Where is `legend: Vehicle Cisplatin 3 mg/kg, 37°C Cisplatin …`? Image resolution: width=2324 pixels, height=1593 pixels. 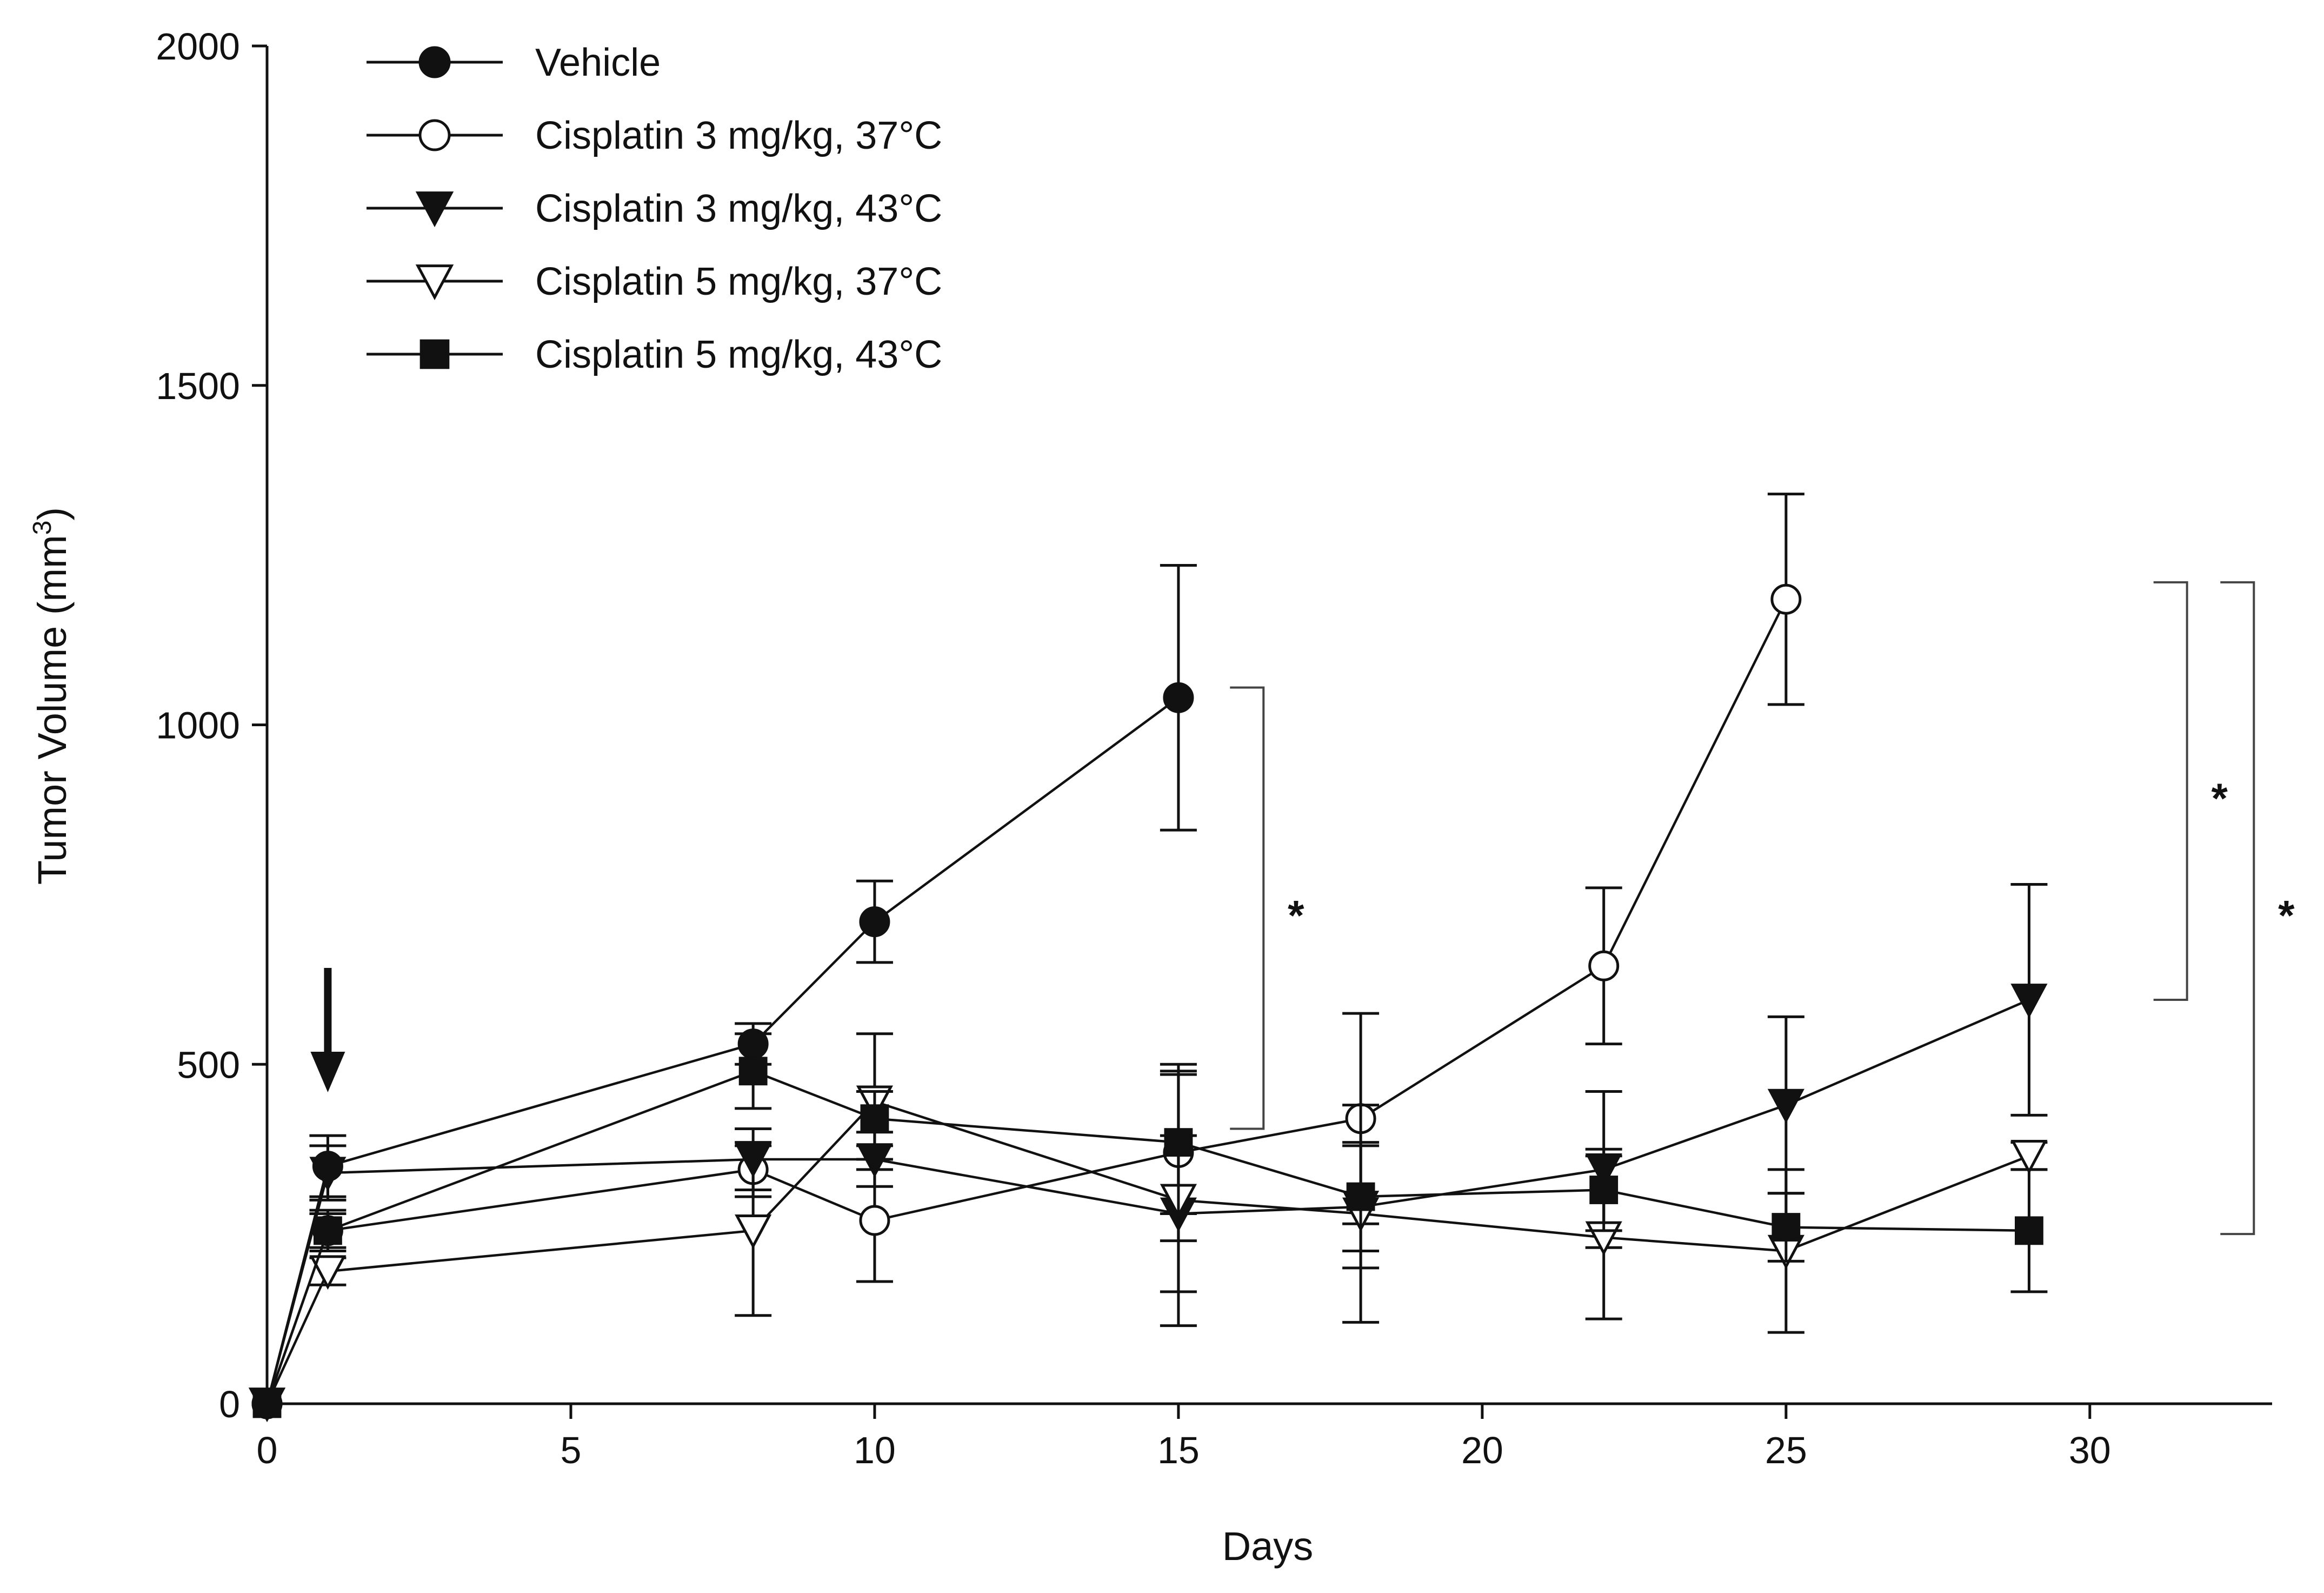
legend: Vehicle Cisplatin 3 mg/kg, 37°C Cisplatin … is located at coordinates (654, 208).